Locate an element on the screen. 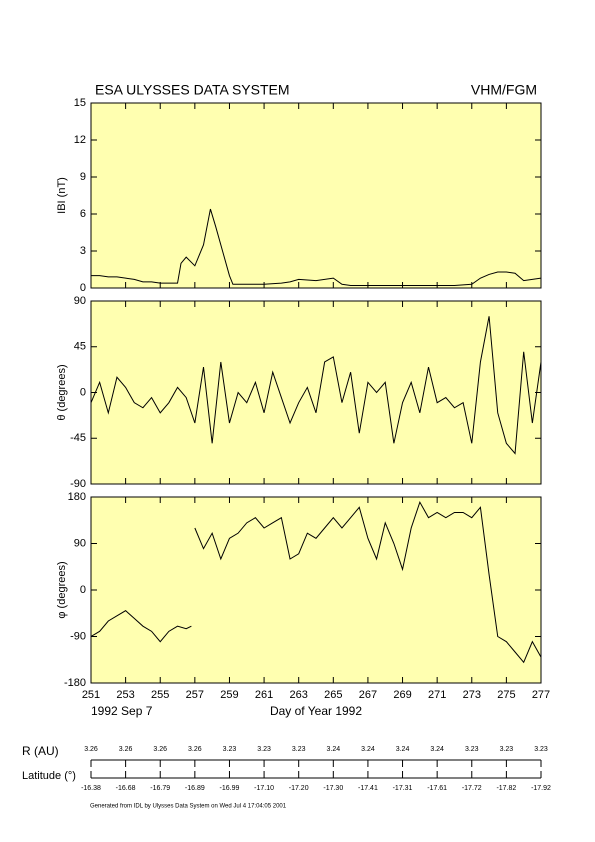 The height and width of the screenshot is (842, 595). instrument: VHM/FGM is located at coordinates (504, 90).